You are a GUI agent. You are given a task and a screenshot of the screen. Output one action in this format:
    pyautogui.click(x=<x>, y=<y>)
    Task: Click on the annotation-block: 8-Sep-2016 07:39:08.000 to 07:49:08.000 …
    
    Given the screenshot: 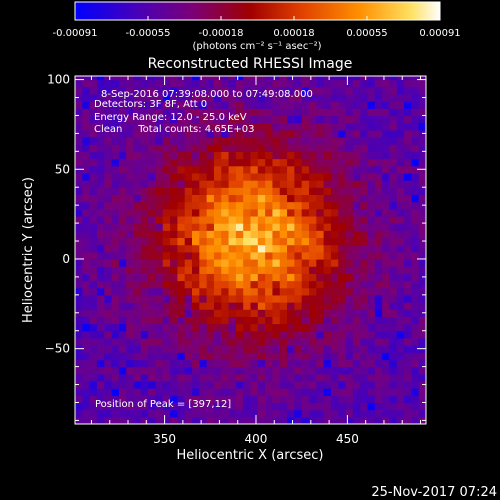 What is the action you would take?
    pyautogui.click(x=203, y=112)
    